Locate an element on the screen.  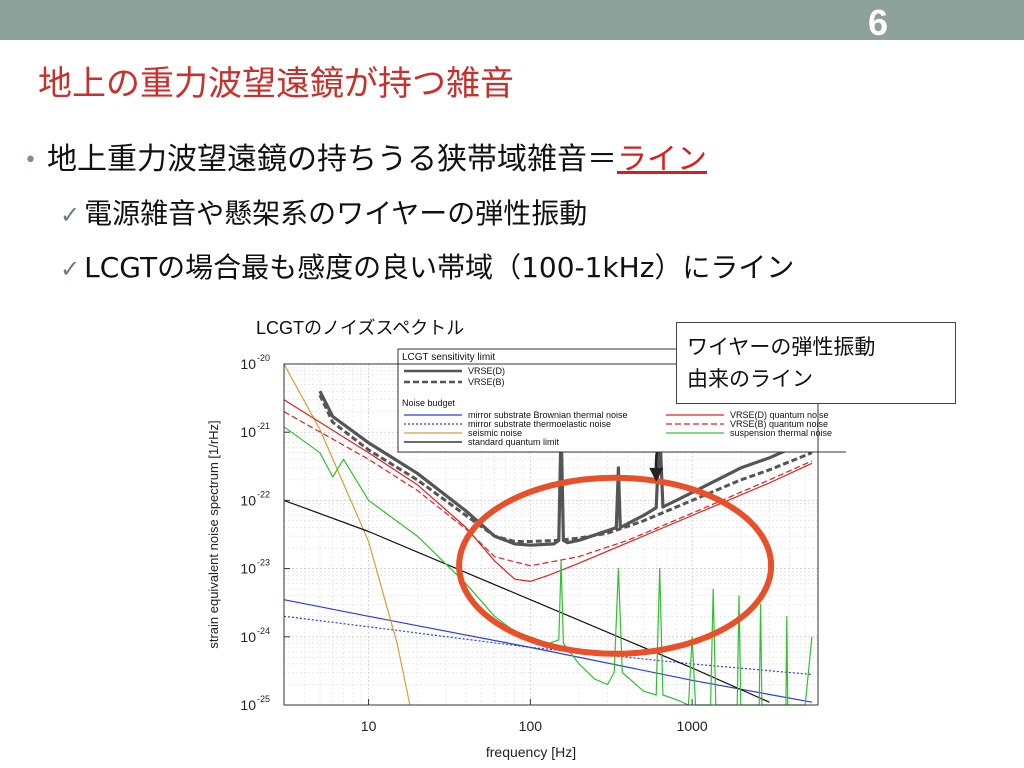
legend-label: mirror substrate Brownian thermal noise is located at coordinates (548, 415).